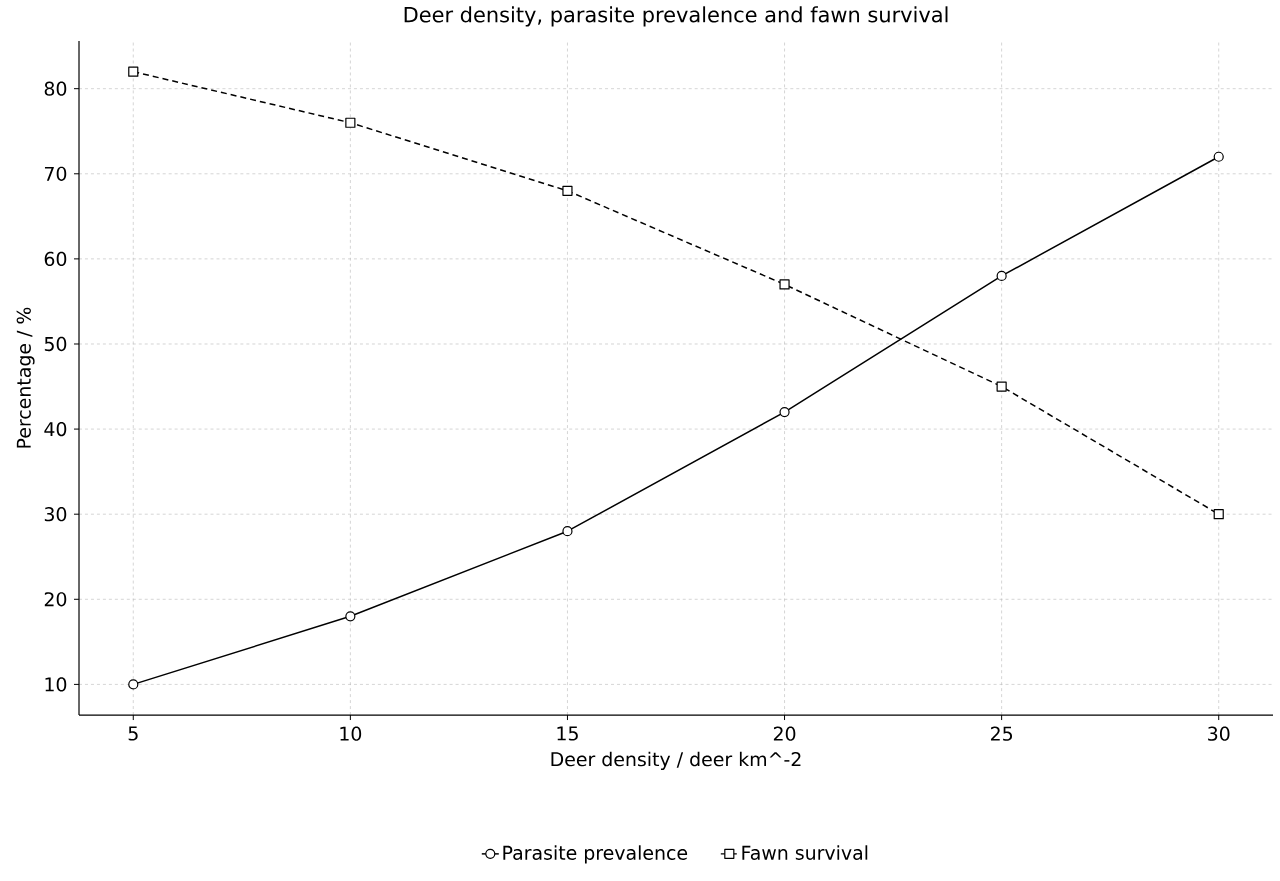 This screenshot has height=881, width=1280. What do you see at coordinates (351, 733) in the screenshot?
I see `x-tick-label: 10` at bounding box center [351, 733].